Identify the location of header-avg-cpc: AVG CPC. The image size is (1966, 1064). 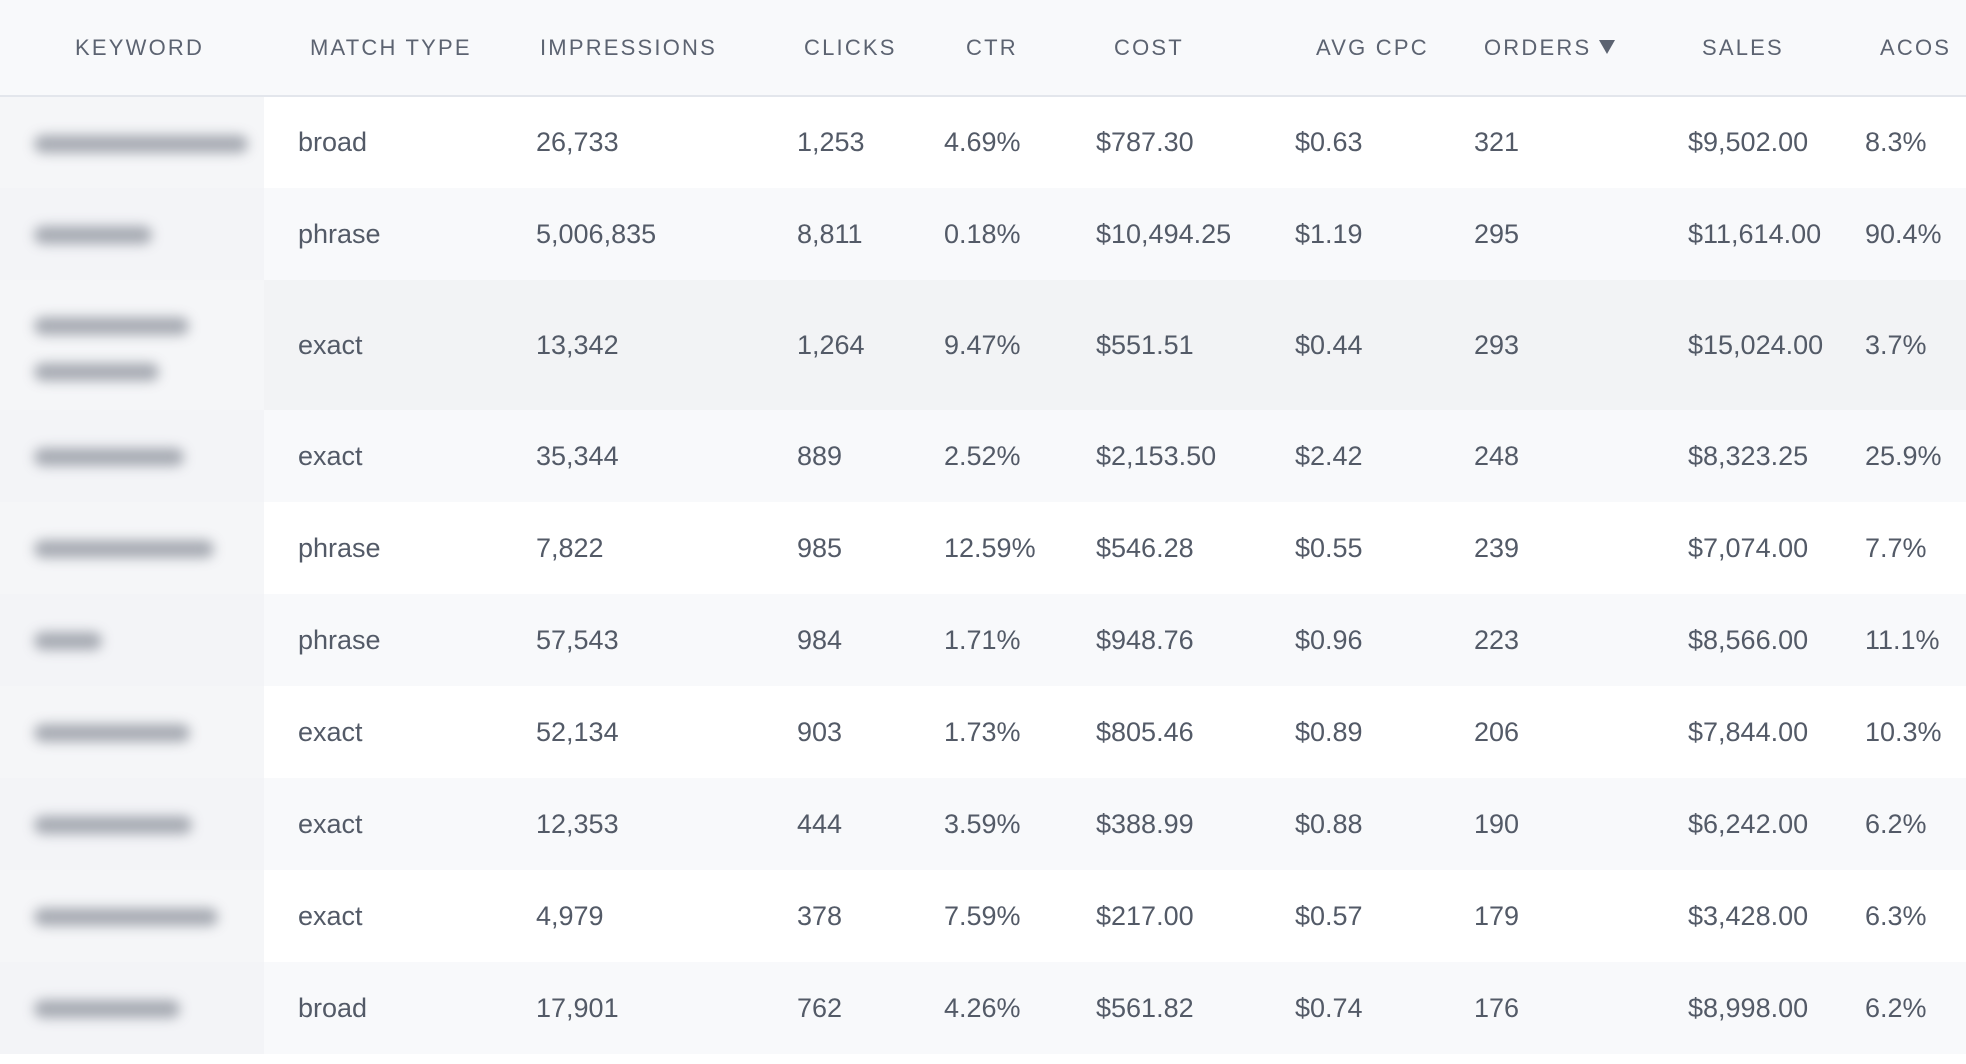
(1362, 48).